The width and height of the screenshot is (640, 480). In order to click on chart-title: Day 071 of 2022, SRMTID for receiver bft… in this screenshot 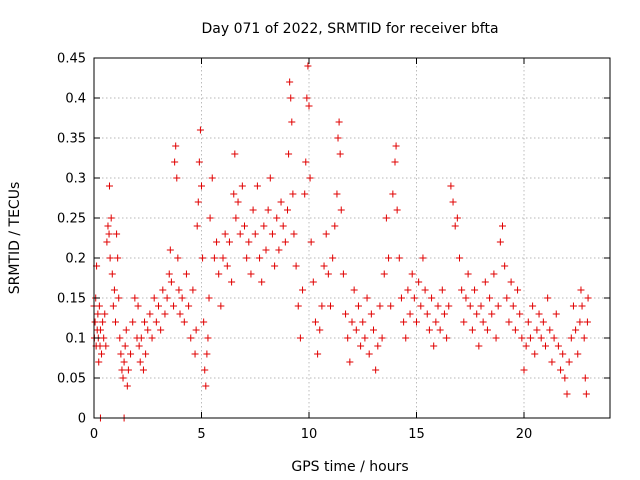, I will do `click(349, 29)`.